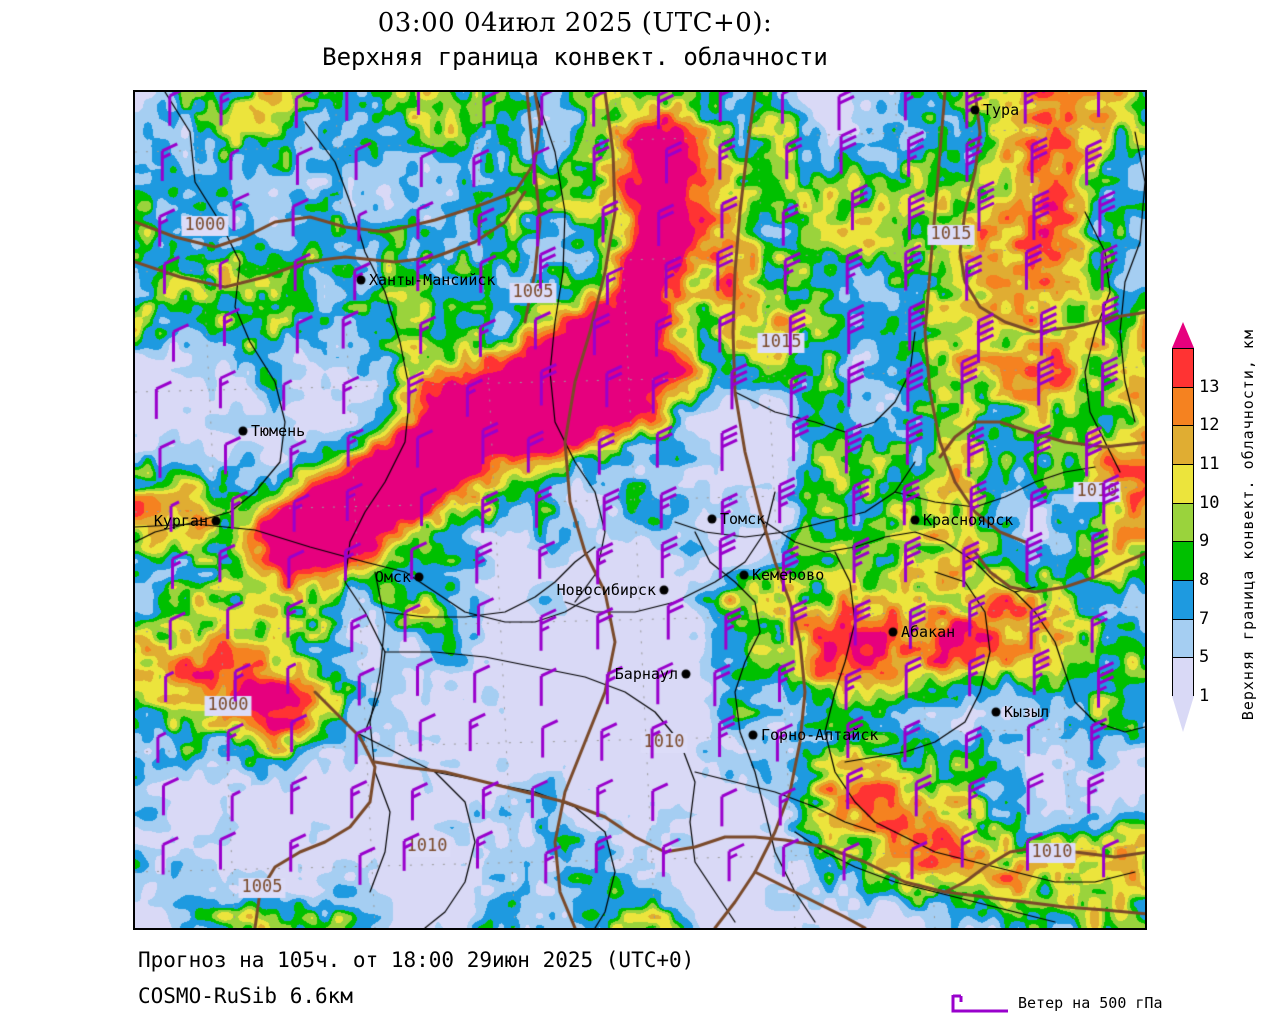 Image resolution: width=1280 pixels, height=1024 pixels. What do you see at coordinates (1001, 110) in the screenshot?
I see `city-label: Тура` at bounding box center [1001, 110].